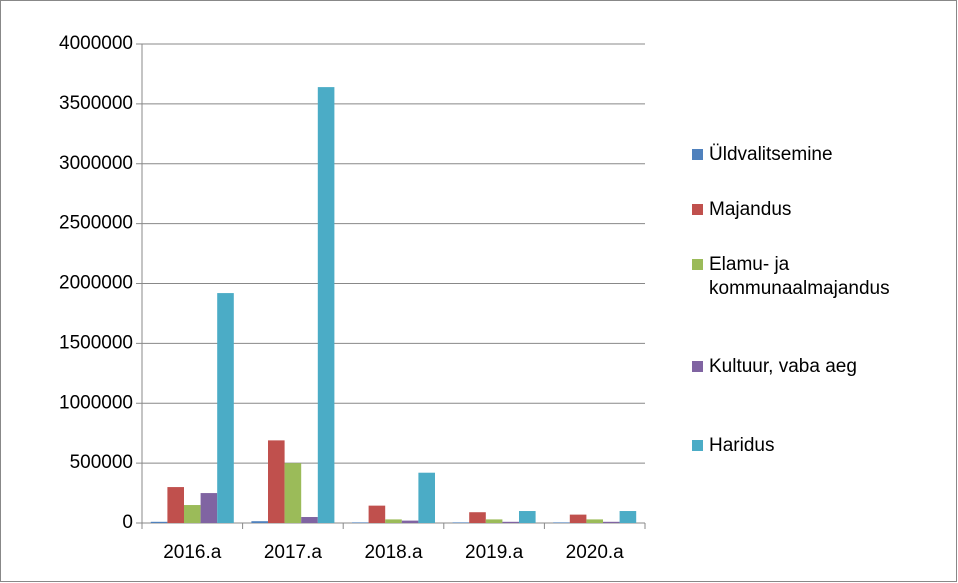 The height and width of the screenshot is (583, 958). What do you see at coordinates (96, 43) in the screenshot?
I see `y-tick-label: 4000000` at bounding box center [96, 43].